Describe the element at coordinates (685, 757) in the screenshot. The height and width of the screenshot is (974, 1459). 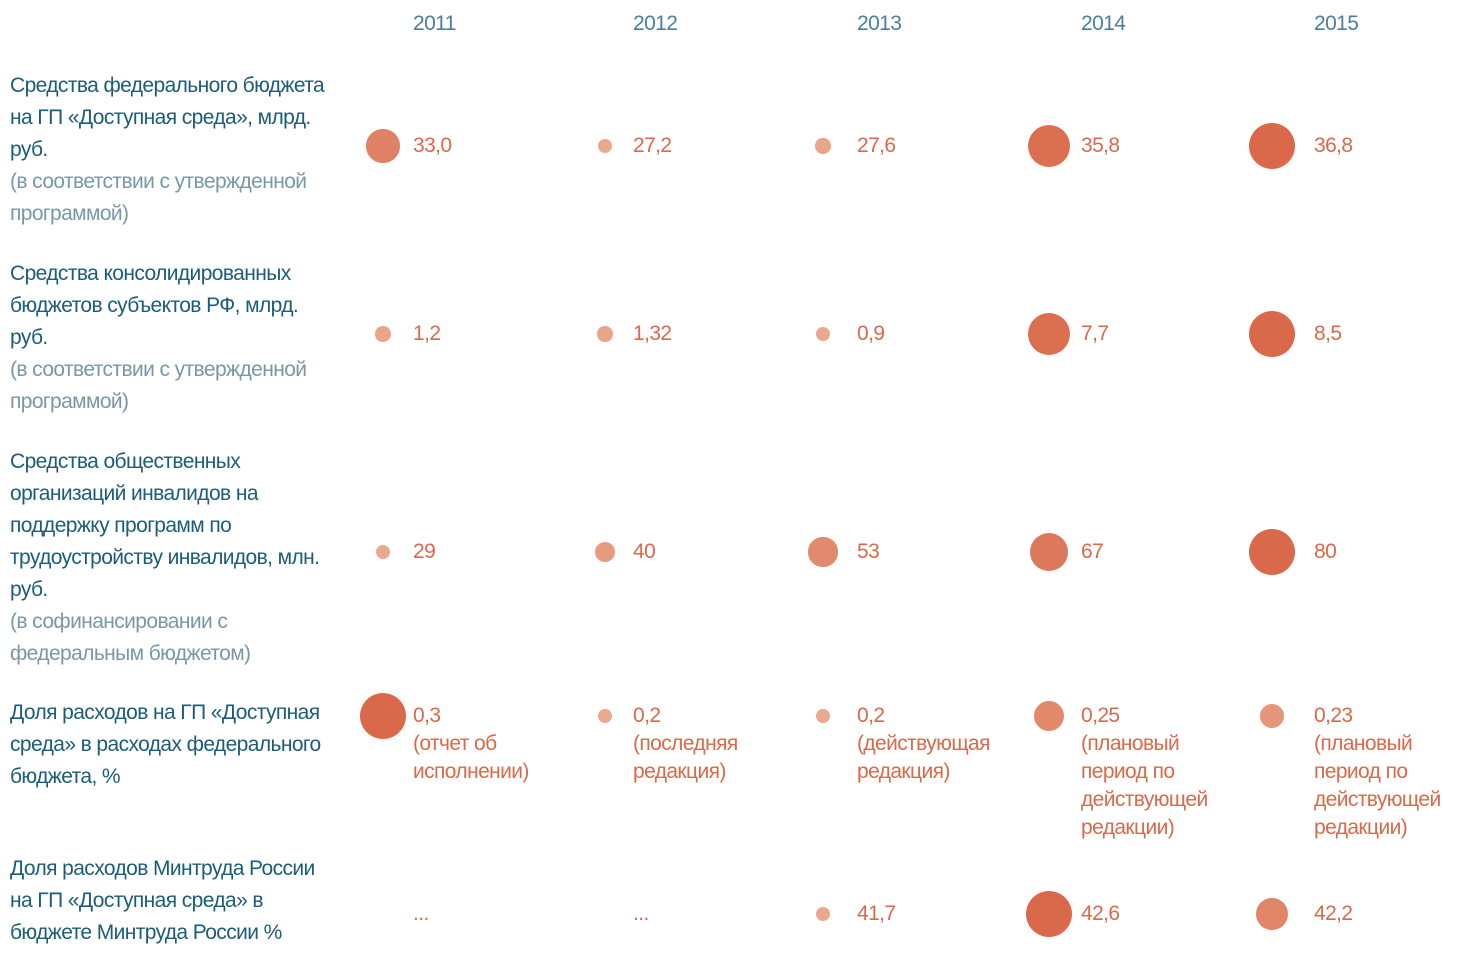
I see `cell-note: (последняя редакция)` at that location.